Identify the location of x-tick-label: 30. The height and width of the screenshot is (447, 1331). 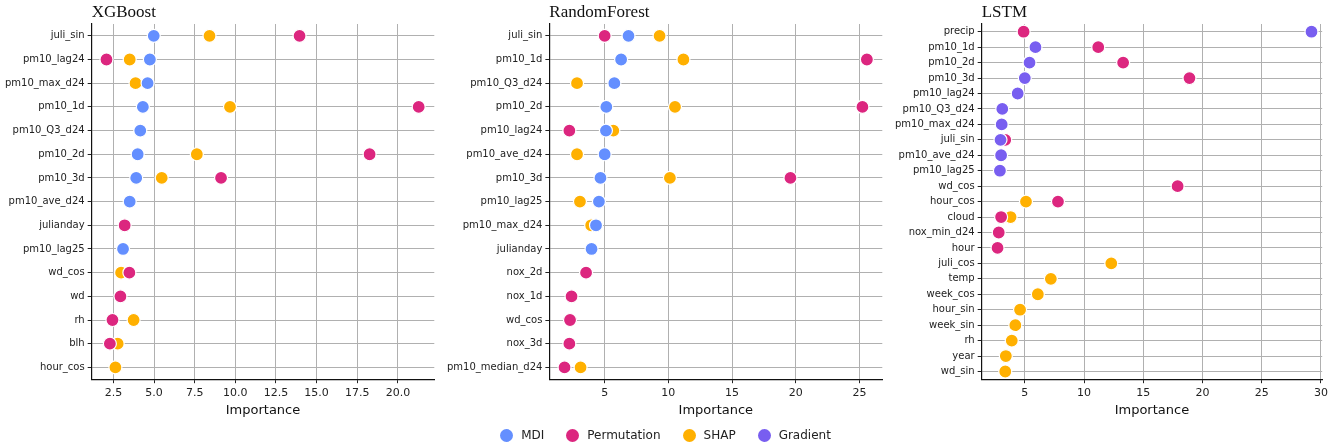
(1320, 392).